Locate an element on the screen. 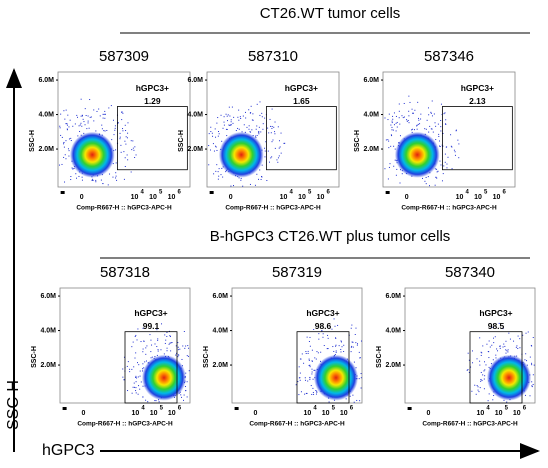 The height and width of the screenshot is (468, 548). axis-marker is located at coordinates (409, 408).